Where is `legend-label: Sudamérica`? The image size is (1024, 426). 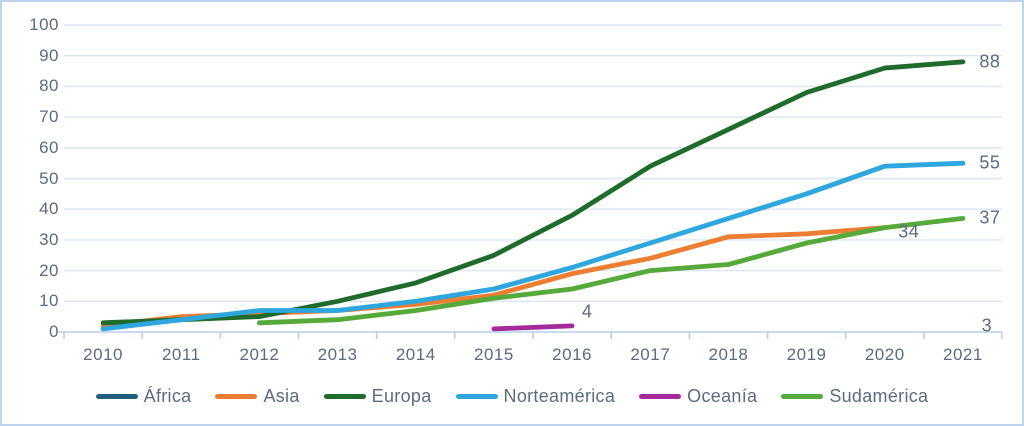
legend-label: Sudamérica is located at coordinates (879, 396).